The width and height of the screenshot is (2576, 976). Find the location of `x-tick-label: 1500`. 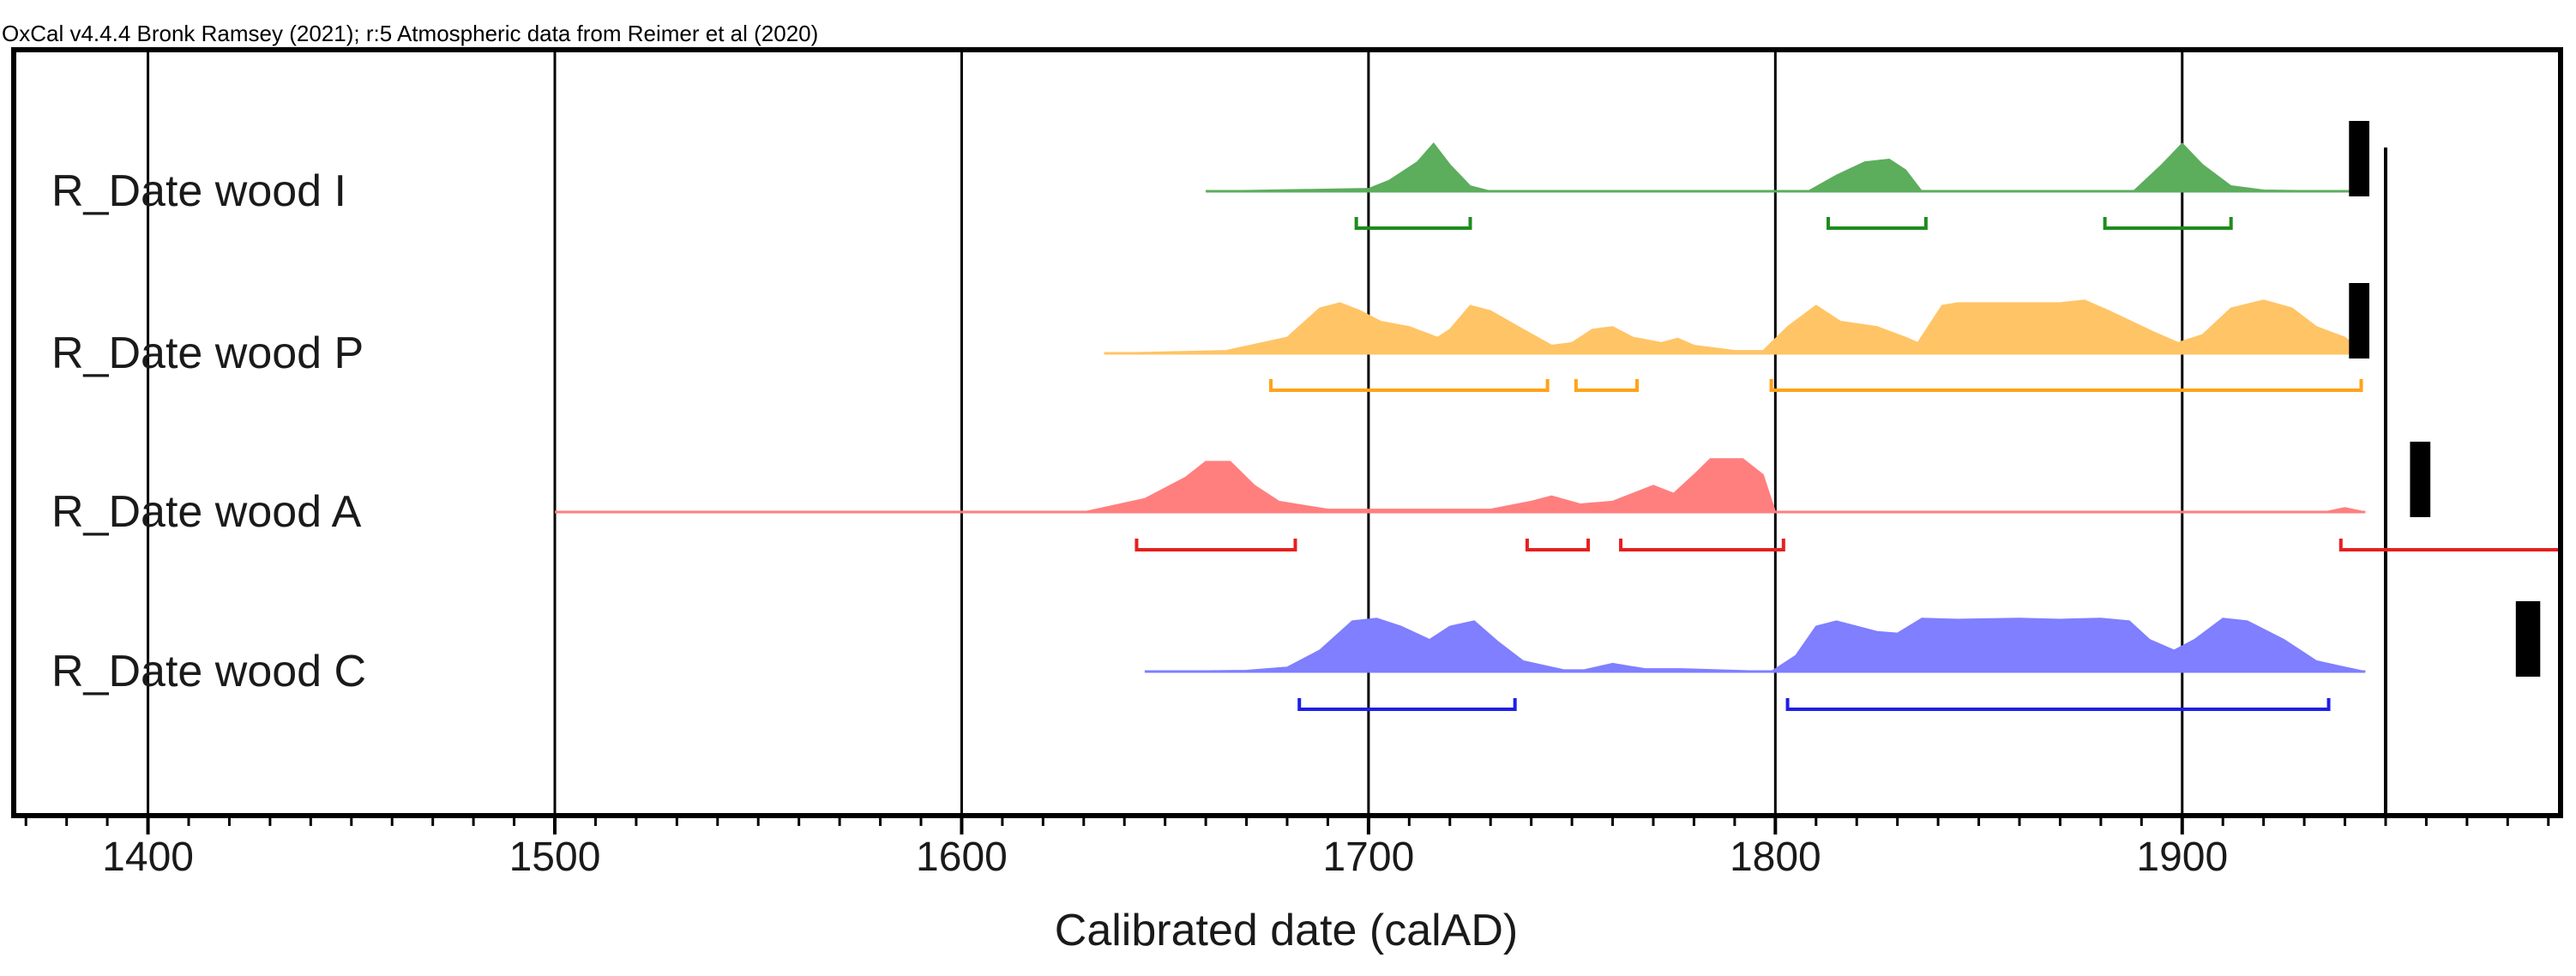

x-tick-label: 1500 is located at coordinates (555, 857).